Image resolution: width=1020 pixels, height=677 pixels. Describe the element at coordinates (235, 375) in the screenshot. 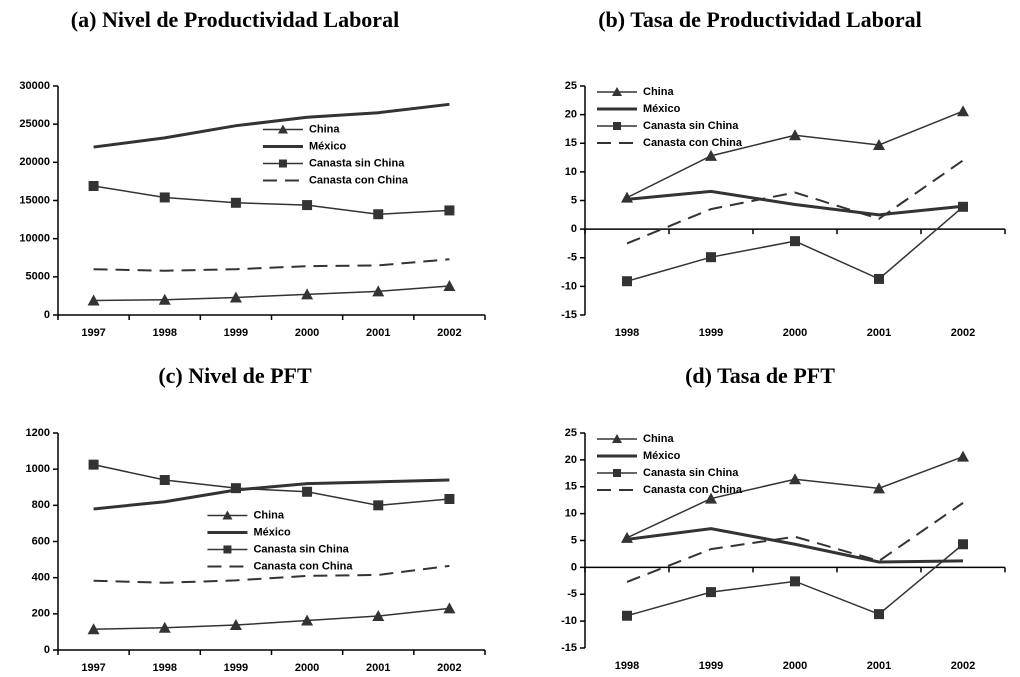

I see `chart-title: (c) Nivel de PFT` at that location.